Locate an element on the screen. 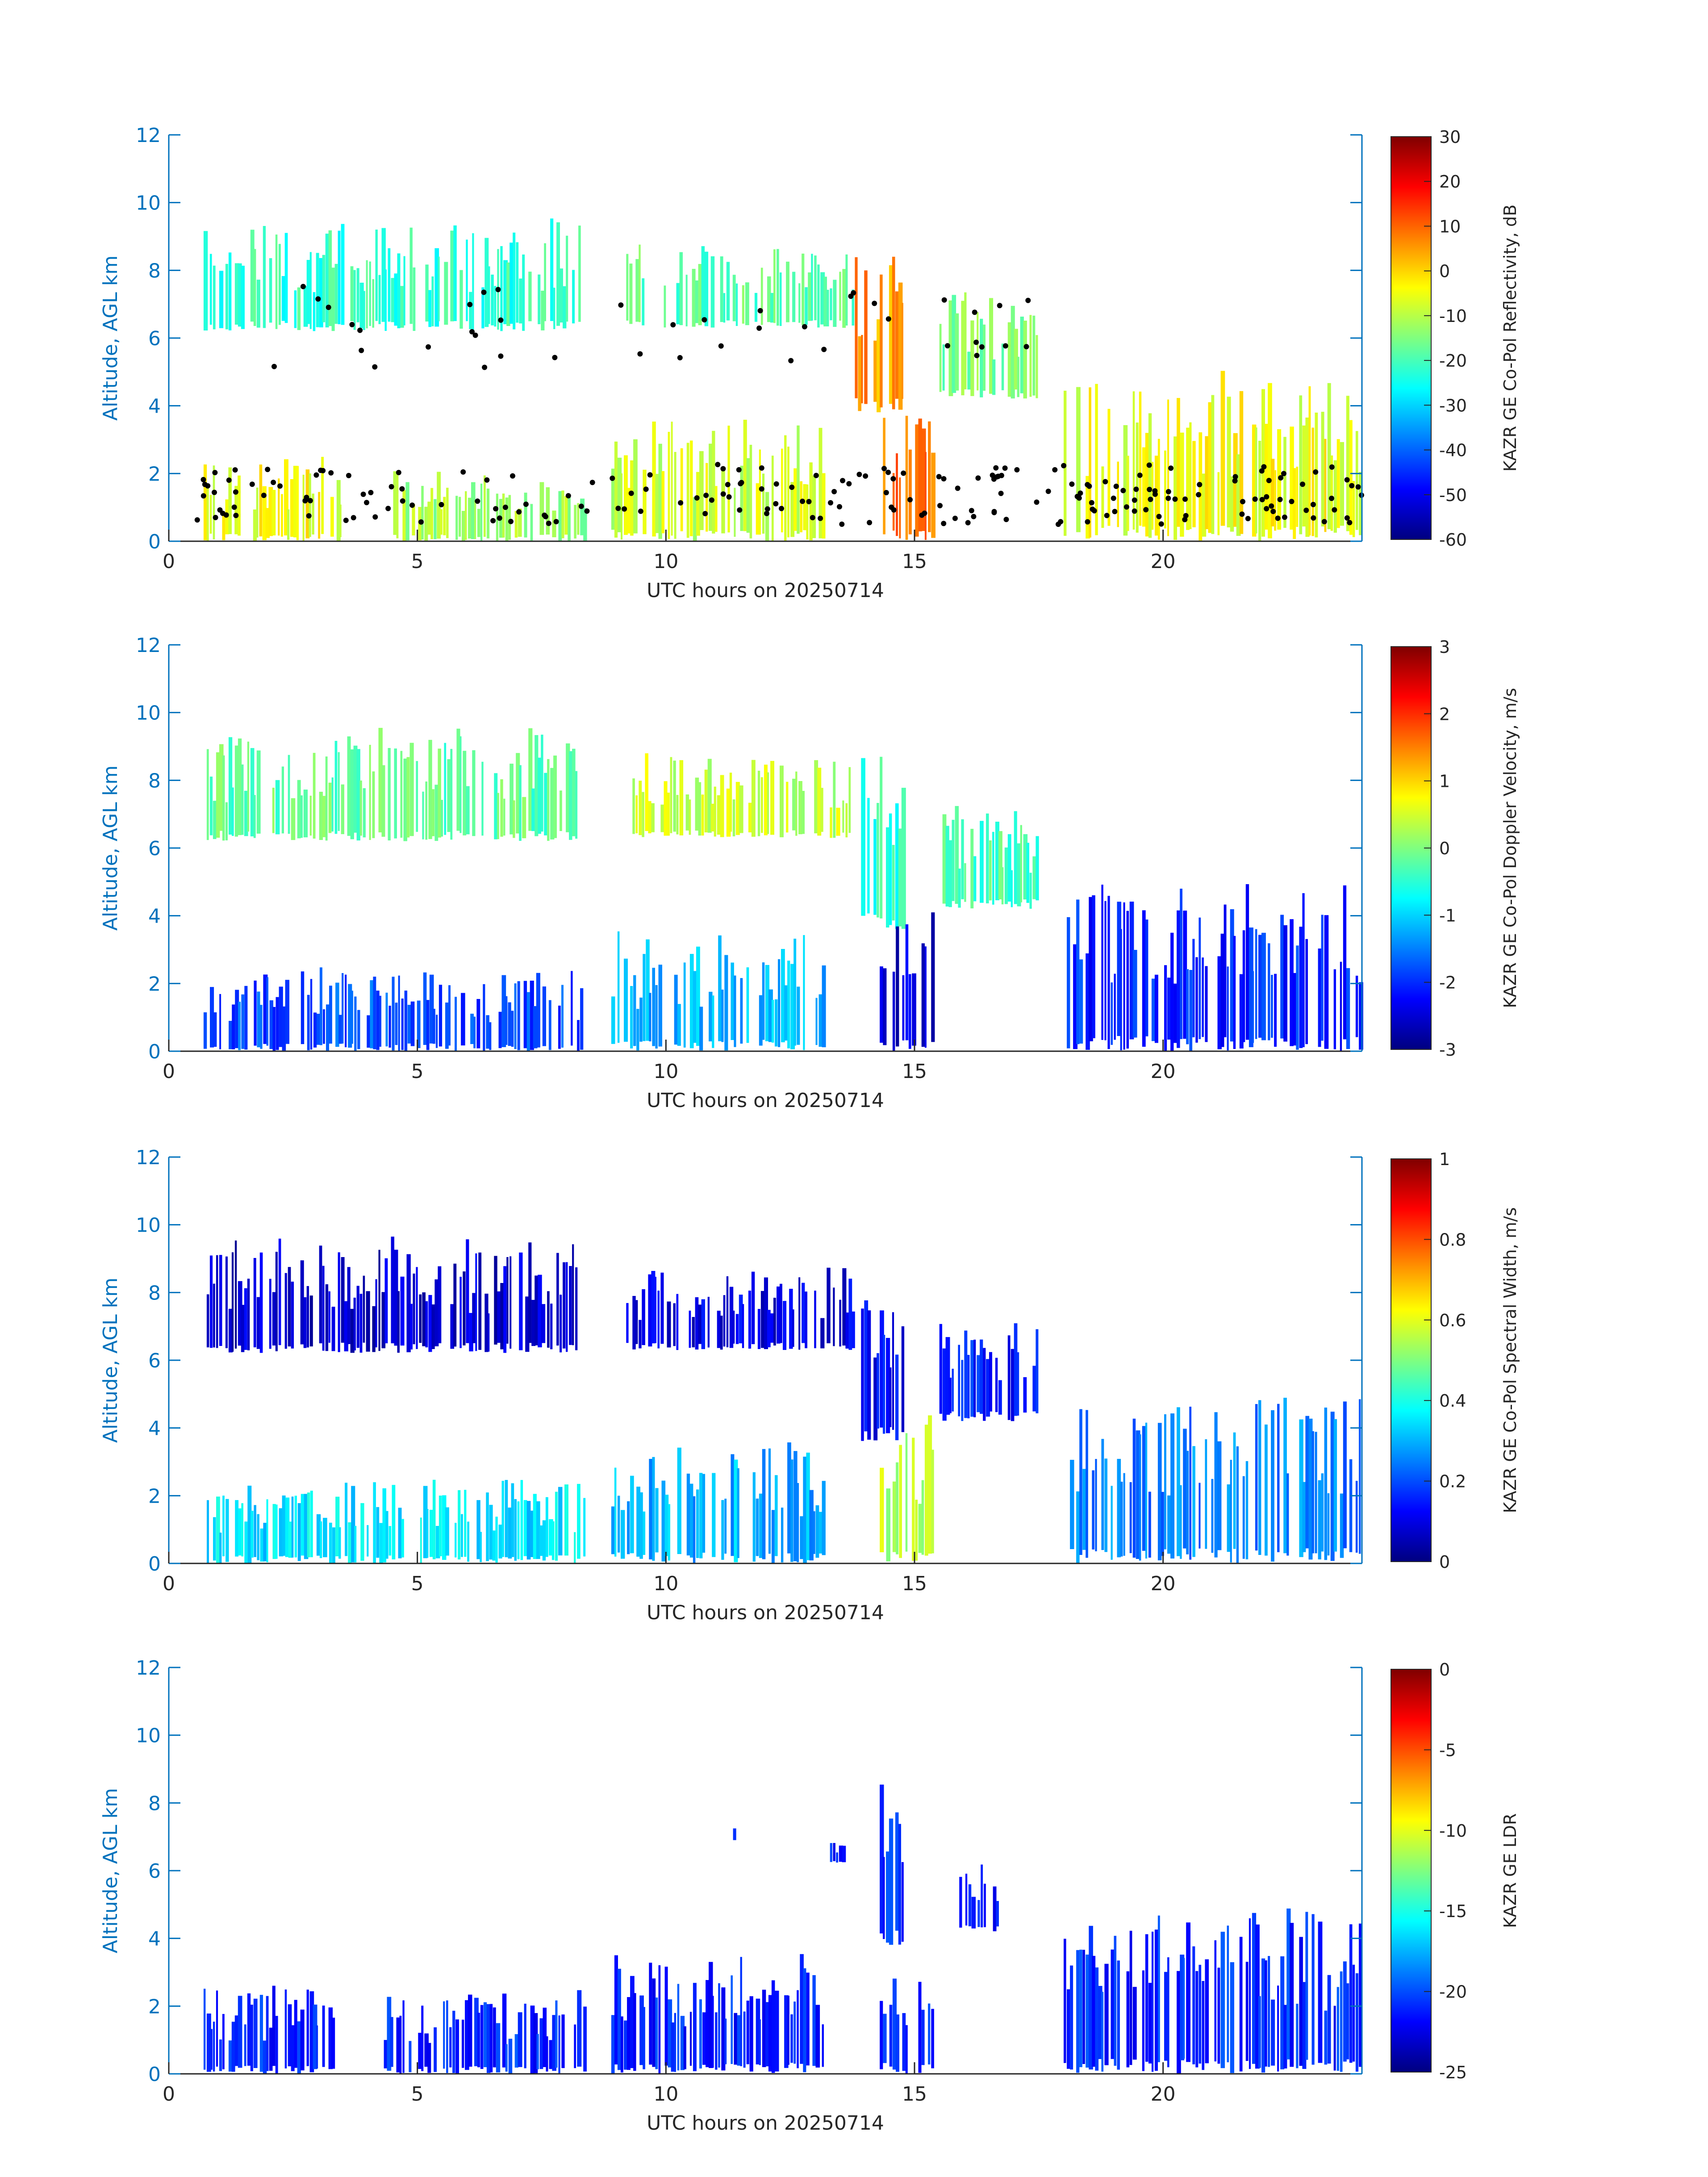 This screenshot has width=1708, height=2177. x-tick-label: 20 is located at coordinates (1163, 1071).